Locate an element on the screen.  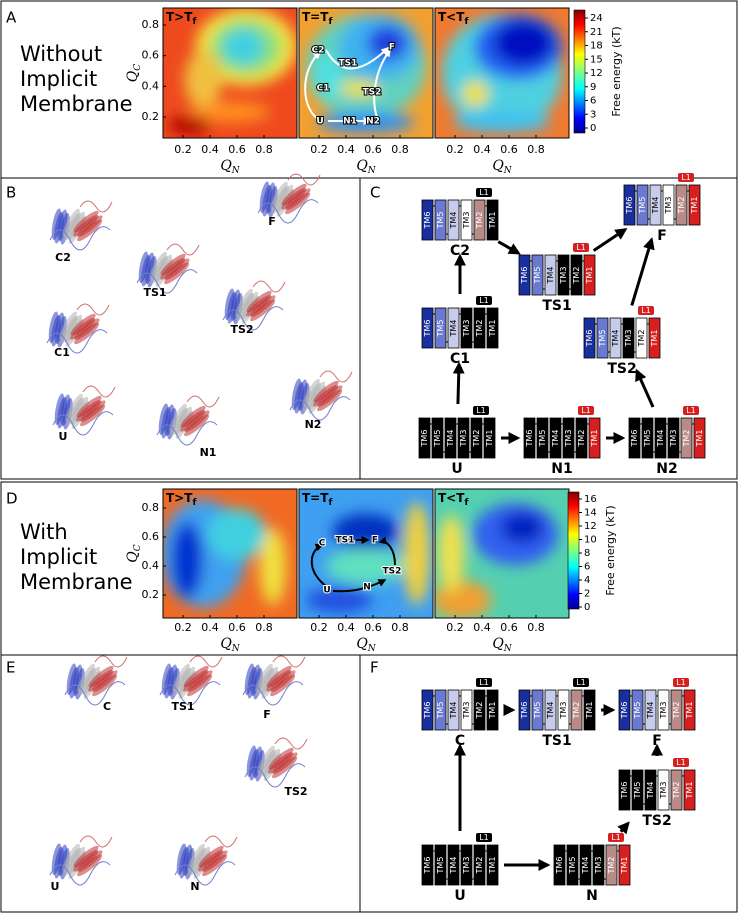
panel-label: C is located at coordinates (375, 193).